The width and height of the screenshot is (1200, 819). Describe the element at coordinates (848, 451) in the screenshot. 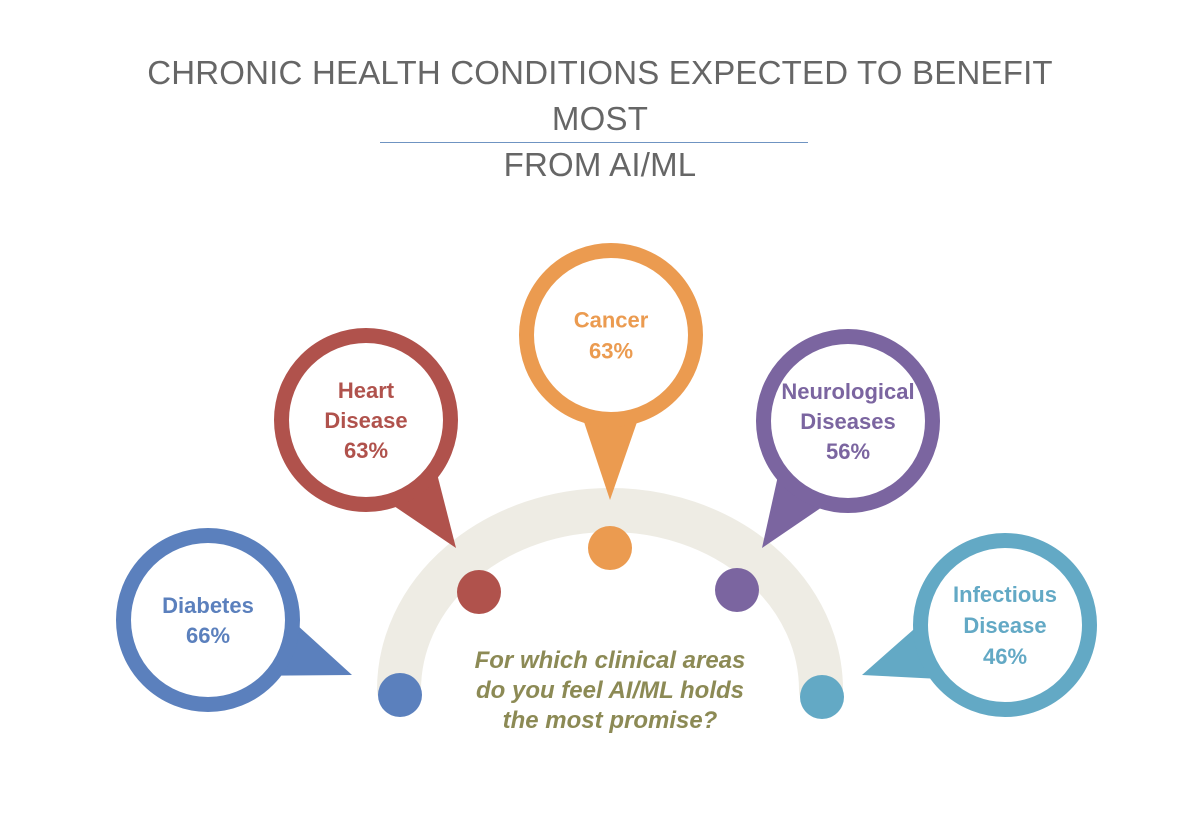

I see `bubble-percent: 56%` at that location.